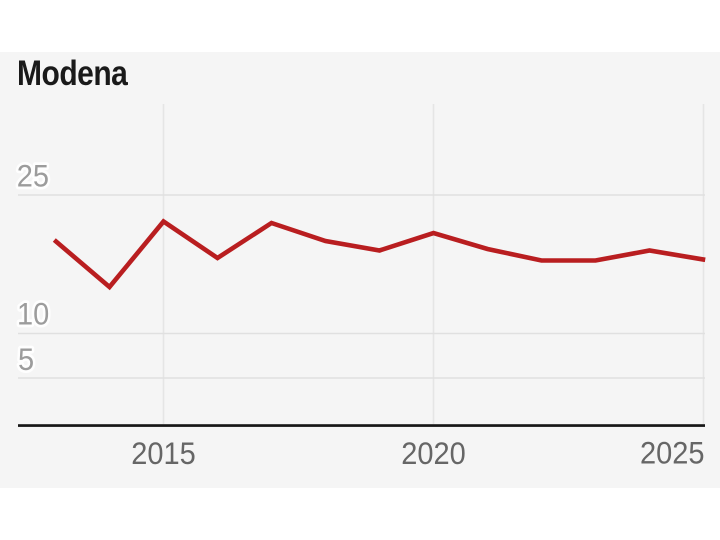 The height and width of the screenshot is (540, 720). Describe the element at coordinates (33, 176) in the screenshot. I see `svg-text: 25` at that location.